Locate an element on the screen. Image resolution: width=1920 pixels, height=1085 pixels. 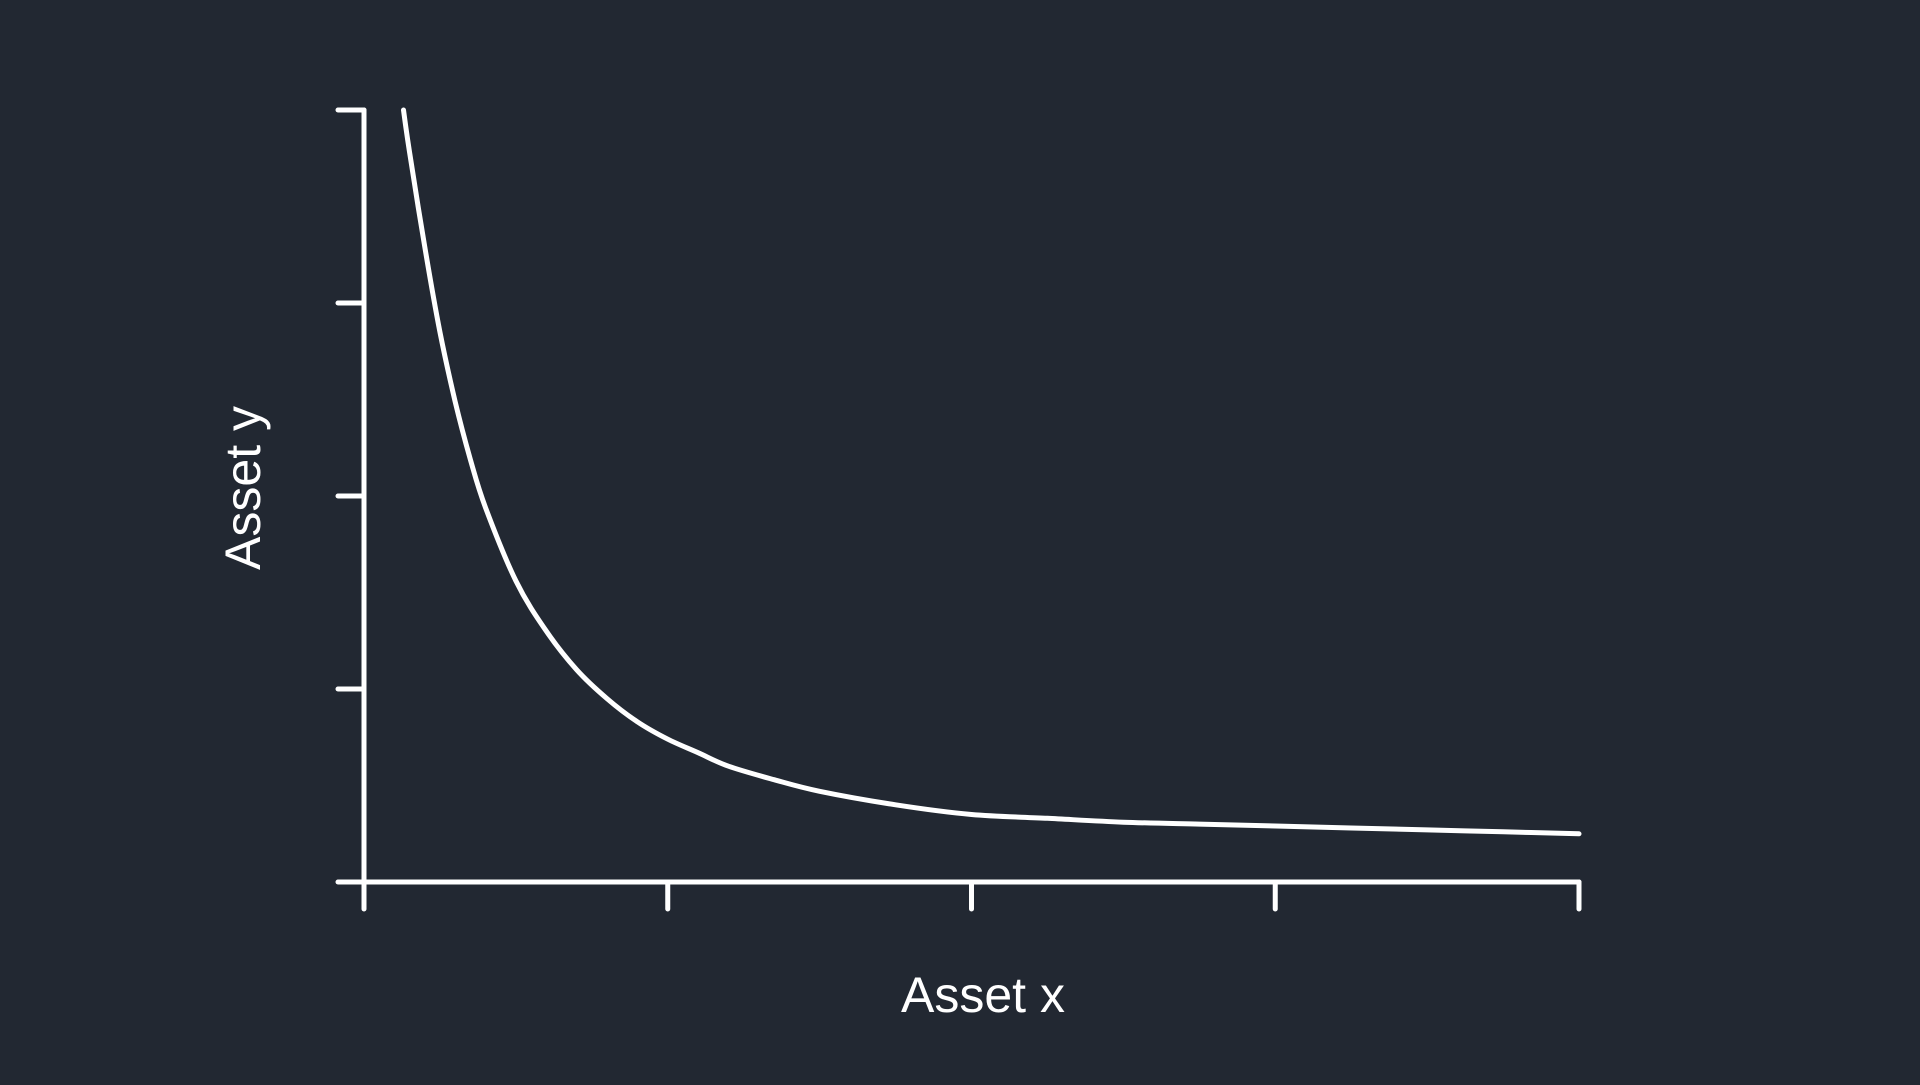
y-axis-label: Asset y is located at coordinates (243, 488).